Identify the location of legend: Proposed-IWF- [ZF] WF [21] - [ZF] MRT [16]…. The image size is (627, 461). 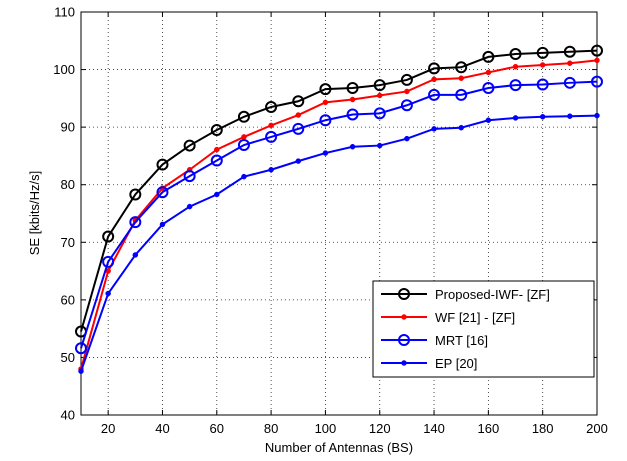
(483, 329).